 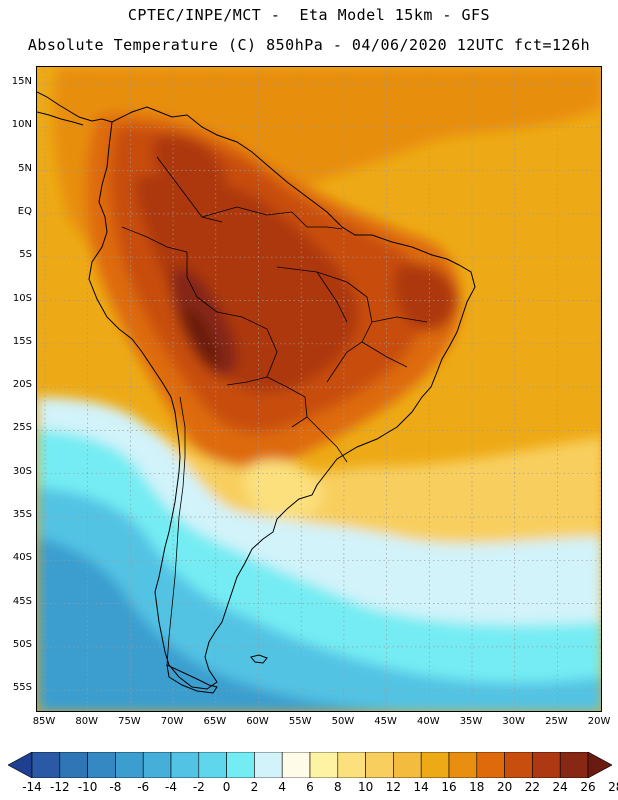 I want to click on colorbar-label-18: 18, so click(x=477, y=787).